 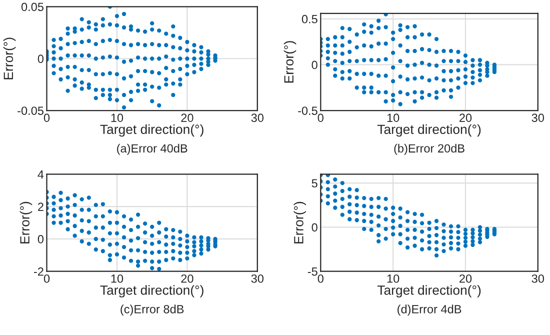 I want to click on y-tick-label: 2, so click(x=41, y=206).